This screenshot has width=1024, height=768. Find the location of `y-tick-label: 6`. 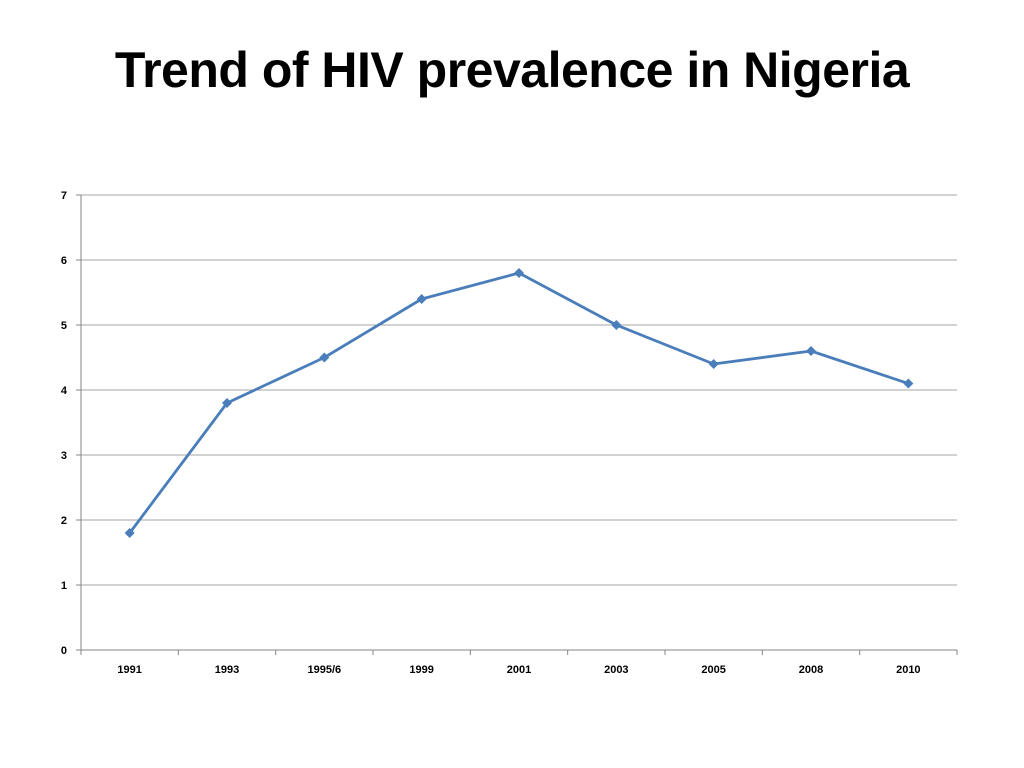

y-tick-label: 6 is located at coordinates (64, 261).